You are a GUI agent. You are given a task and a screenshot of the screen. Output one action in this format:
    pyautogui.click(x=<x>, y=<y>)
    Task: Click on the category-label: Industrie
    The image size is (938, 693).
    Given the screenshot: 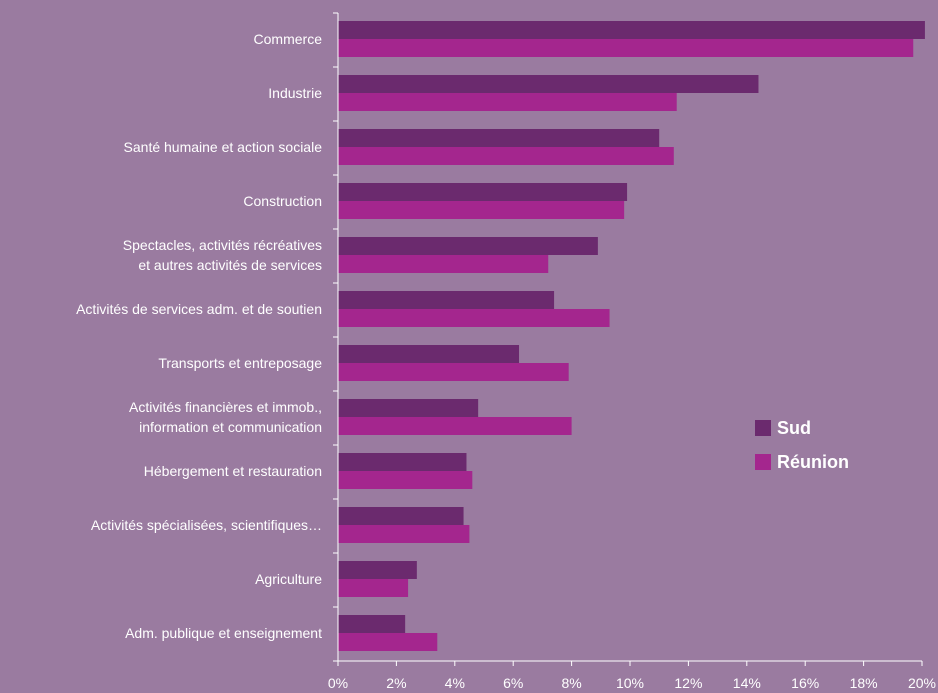 What is the action you would take?
    pyautogui.click(x=295, y=93)
    